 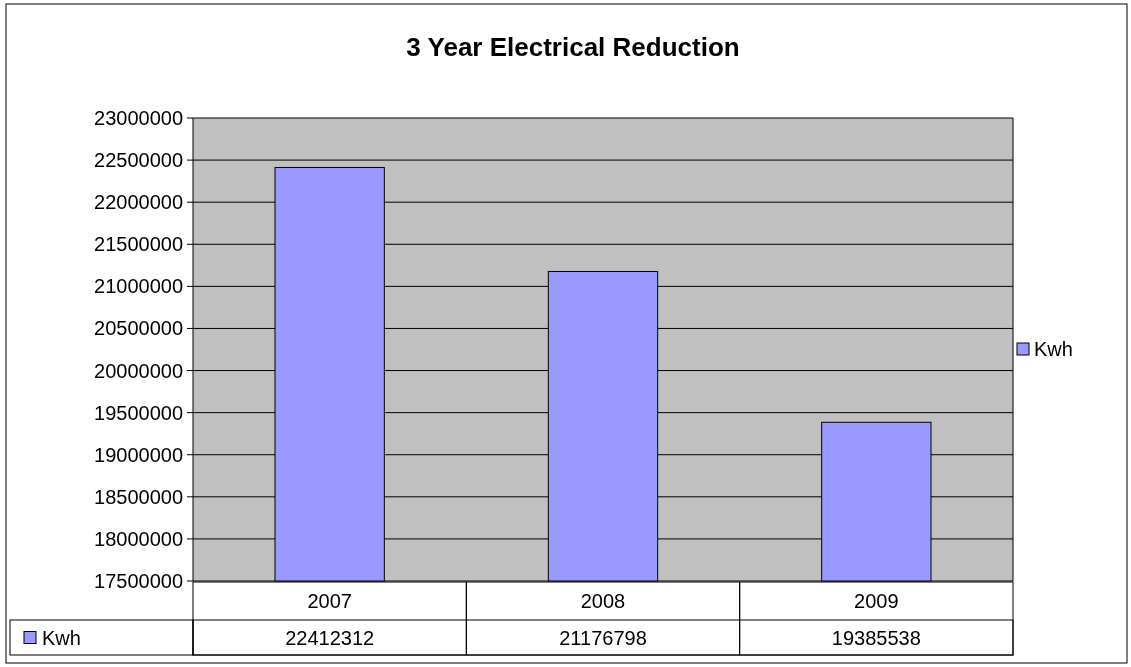 What do you see at coordinates (329, 600) in the screenshot?
I see `x-tick-label: 2007` at bounding box center [329, 600].